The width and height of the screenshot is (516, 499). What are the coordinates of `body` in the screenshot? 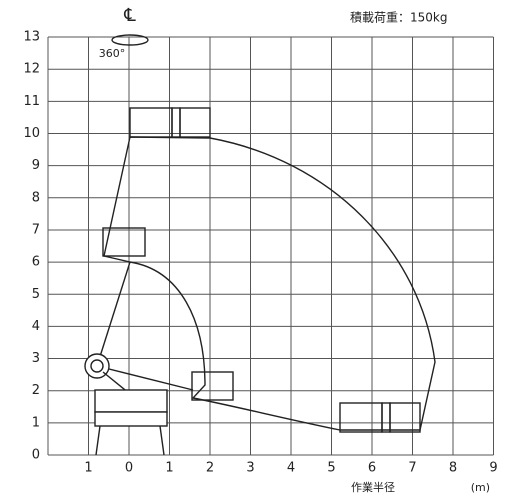 It's located at (131, 401).